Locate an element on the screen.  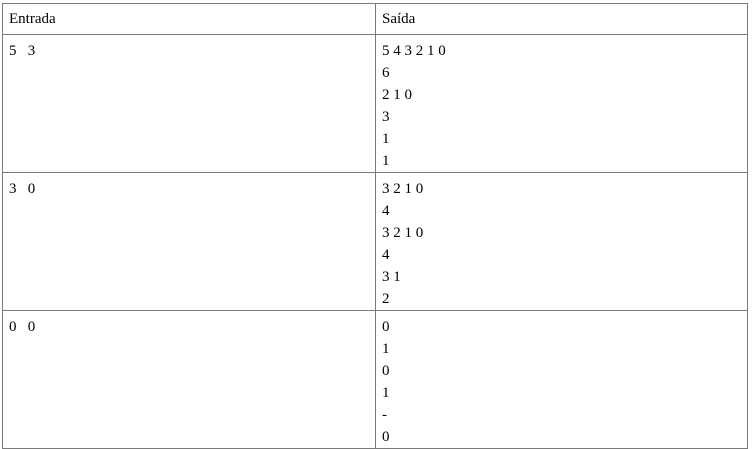
input-value: 3 0 is located at coordinates (22, 189).